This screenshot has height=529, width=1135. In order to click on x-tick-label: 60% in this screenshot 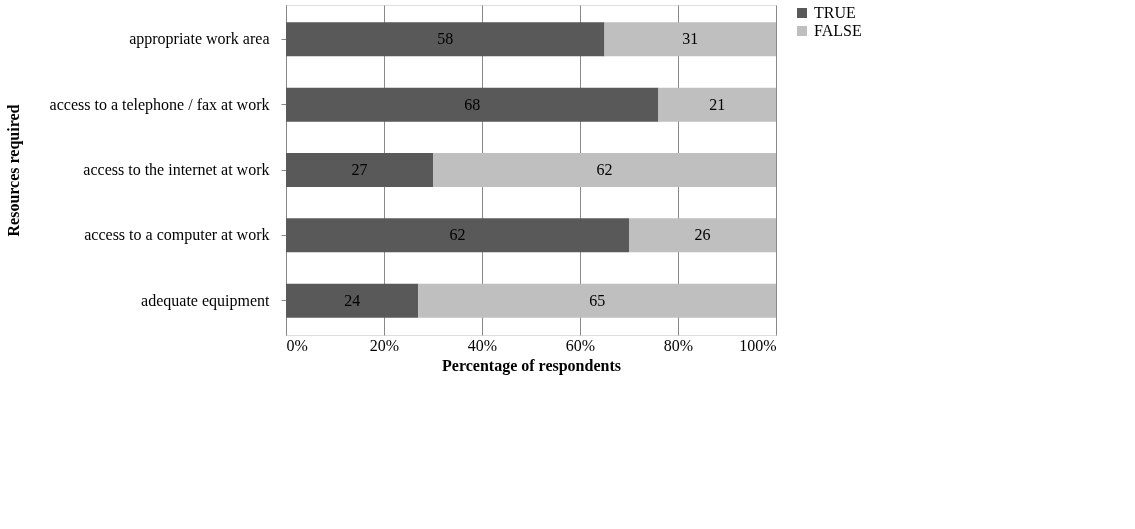, I will do `click(580, 345)`.